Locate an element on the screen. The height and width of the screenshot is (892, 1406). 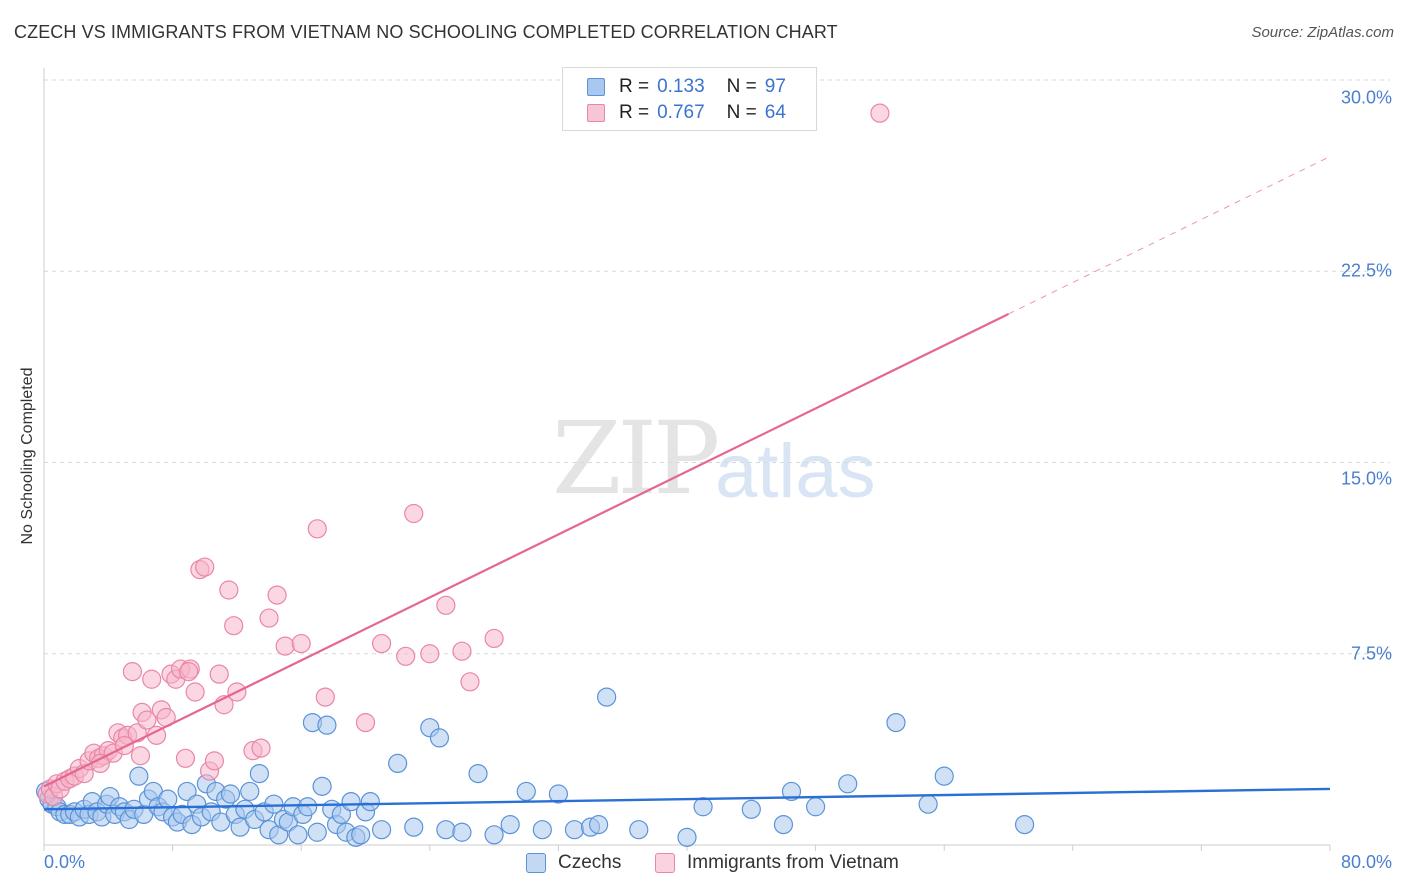
legend-r-value: 0.767 is located at coordinates (681, 112).